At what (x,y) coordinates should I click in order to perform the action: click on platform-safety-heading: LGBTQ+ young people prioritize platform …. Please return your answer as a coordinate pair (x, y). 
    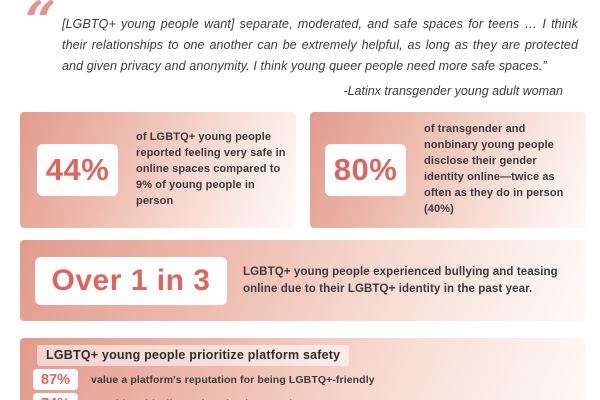
    Looking at the image, I should click on (193, 355).